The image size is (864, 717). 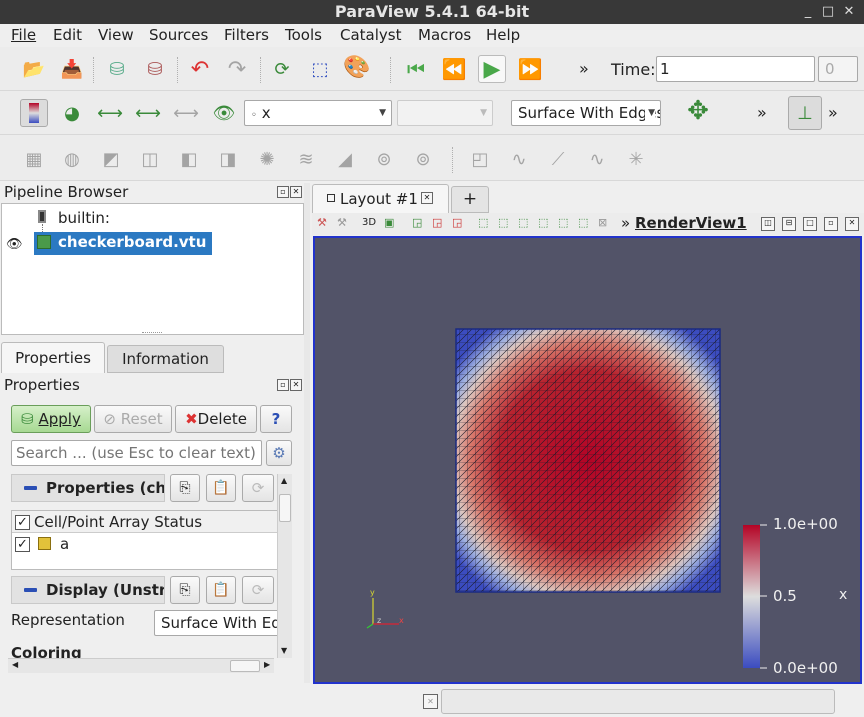 What do you see at coordinates (283, 385) in the screenshot?
I see `properties-undock-icon: ▫` at bounding box center [283, 385].